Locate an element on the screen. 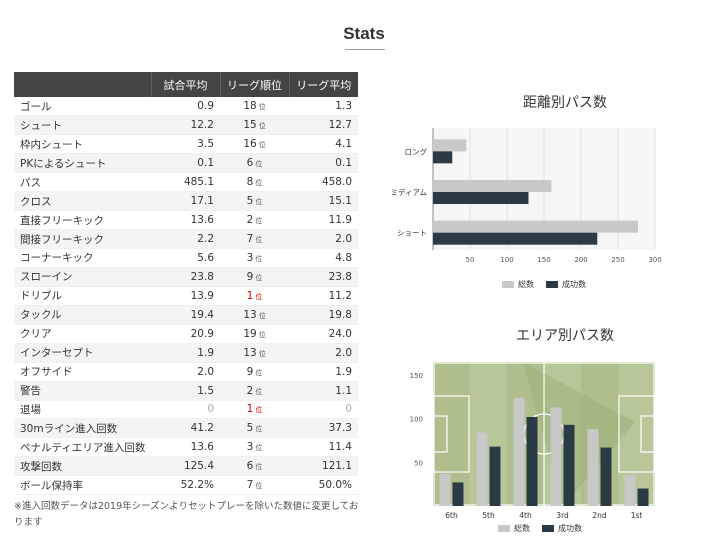 The width and height of the screenshot is (728, 540). stat-match-avg: 13.9 is located at coordinates (185, 296).